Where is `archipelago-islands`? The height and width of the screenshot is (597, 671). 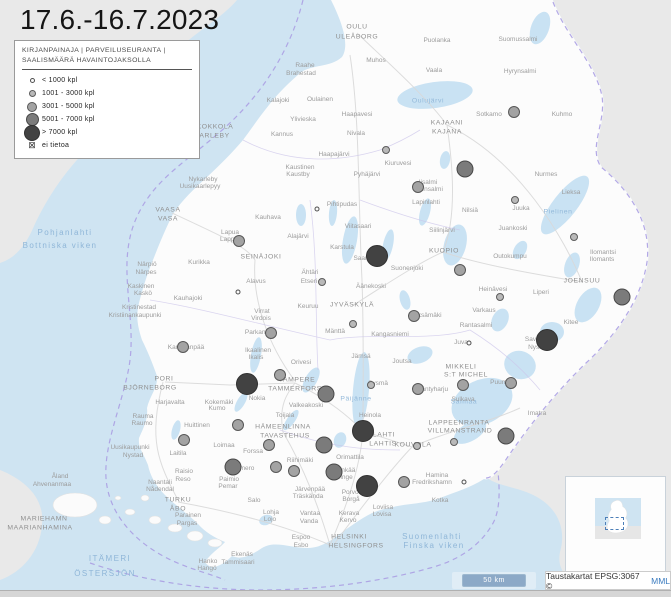 archipelago-islands is located at coordinates (137, 520).